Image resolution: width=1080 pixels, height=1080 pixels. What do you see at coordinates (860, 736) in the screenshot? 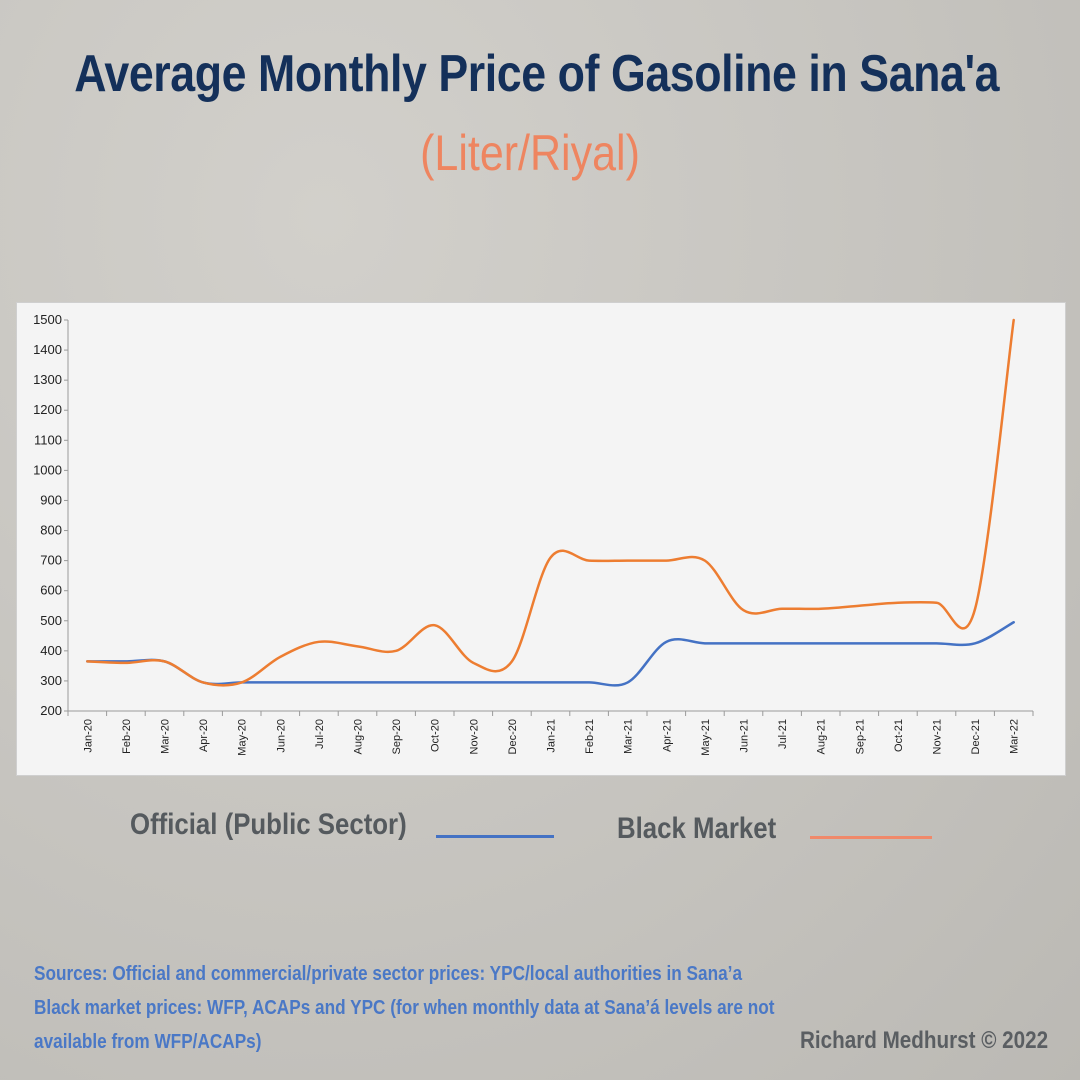
I see `x-tick-label: Sep-21` at bounding box center [860, 736].